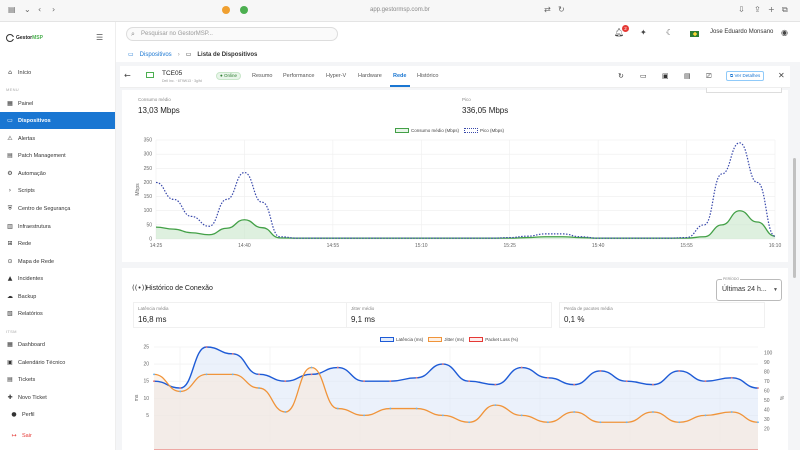 This screenshot has height=450, width=800. Describe the element at coordinates (493, 340) in the screenshot. I see `legend-item: Packet Loss (%)` at that location.